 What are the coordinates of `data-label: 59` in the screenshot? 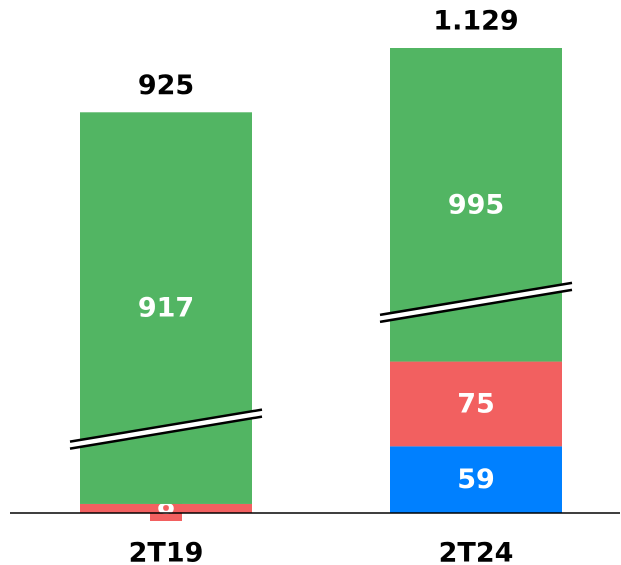 It's located at (476, 479).